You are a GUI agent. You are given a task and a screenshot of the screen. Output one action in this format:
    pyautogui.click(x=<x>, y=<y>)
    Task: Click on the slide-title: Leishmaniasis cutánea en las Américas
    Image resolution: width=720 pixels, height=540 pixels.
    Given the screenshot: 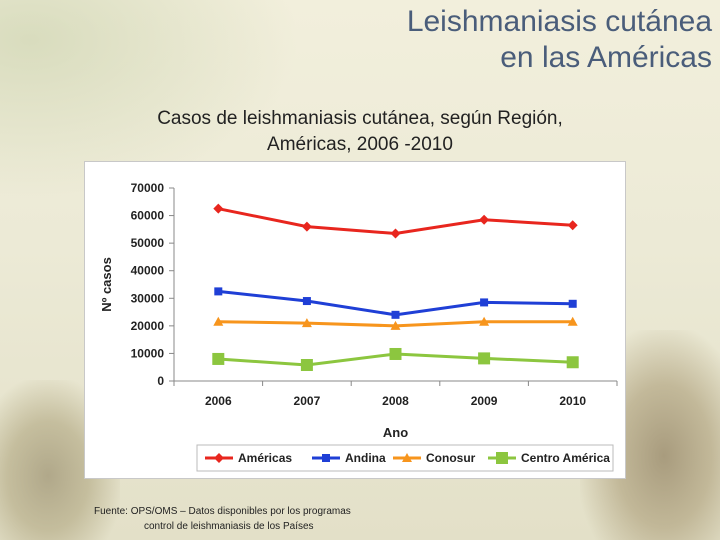 What is the action you would take?
    pyautogui.click(x=559, y=40)
    